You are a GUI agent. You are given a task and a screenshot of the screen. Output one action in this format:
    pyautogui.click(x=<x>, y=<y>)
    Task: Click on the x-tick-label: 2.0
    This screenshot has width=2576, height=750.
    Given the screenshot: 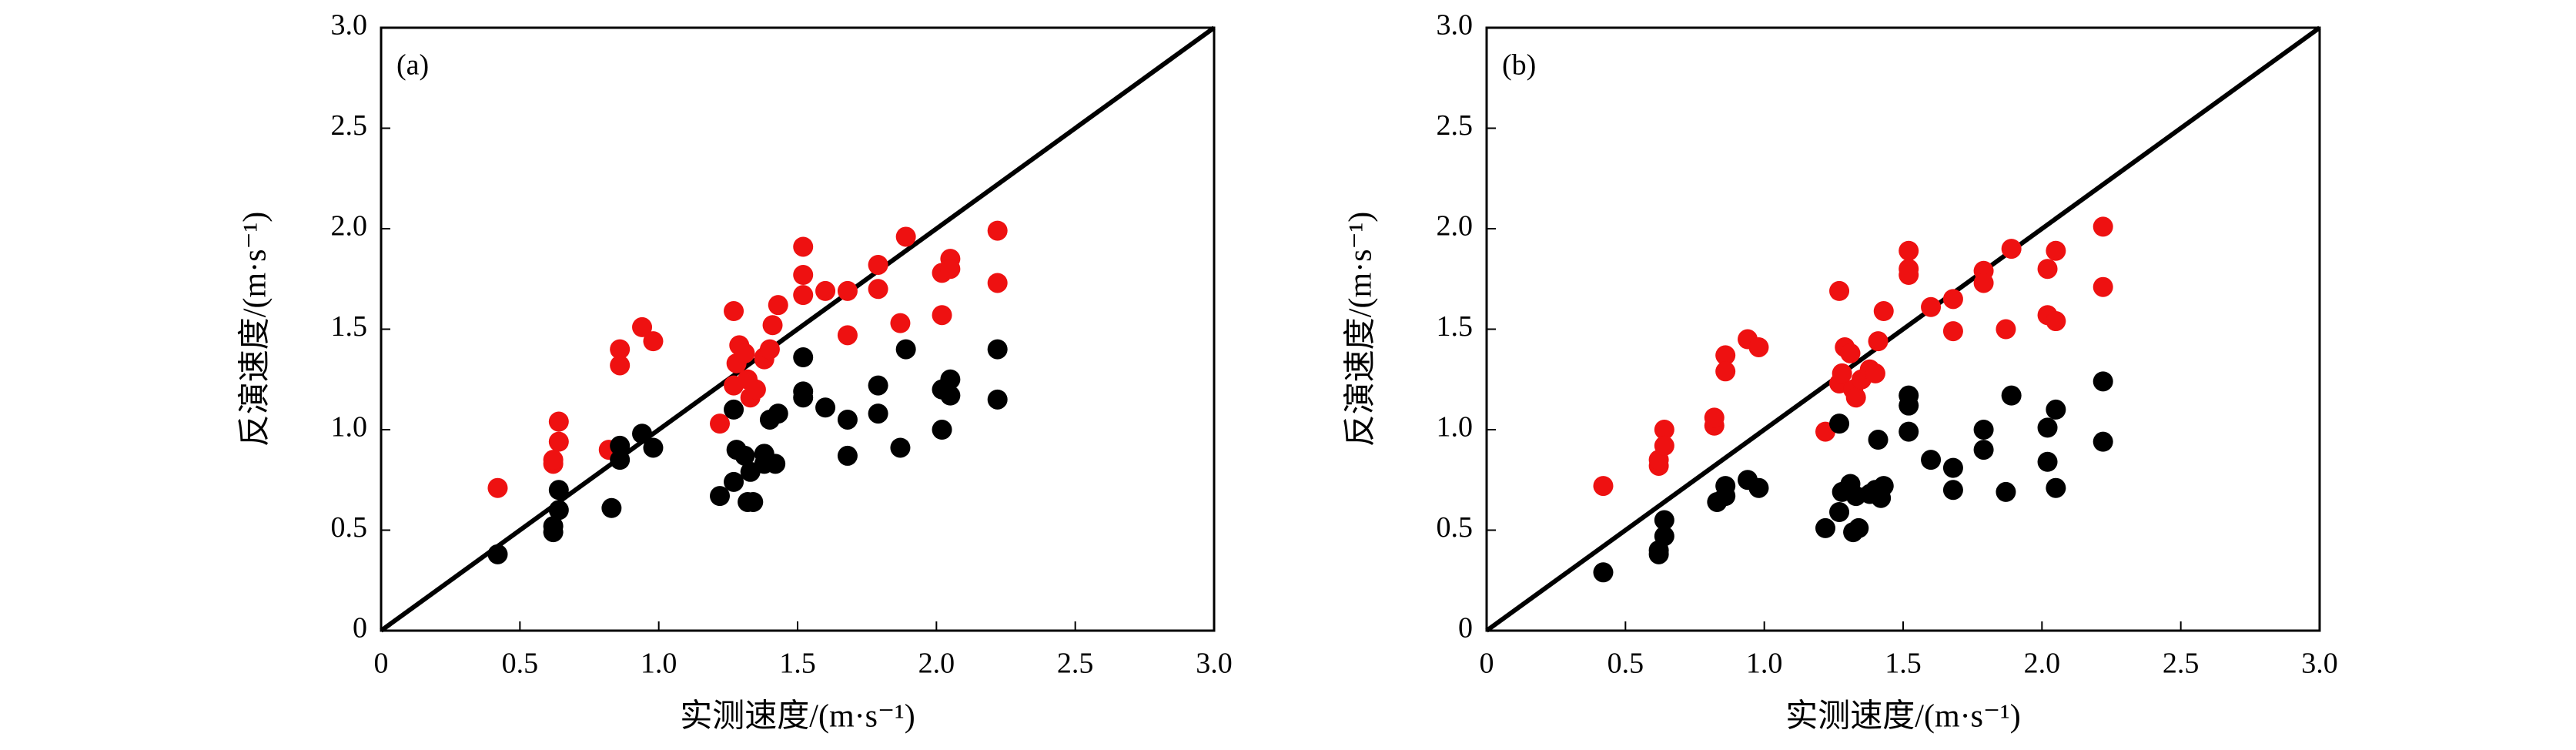 What is the action you would take?
    pyautogui.click(x=2043, y=664)
    